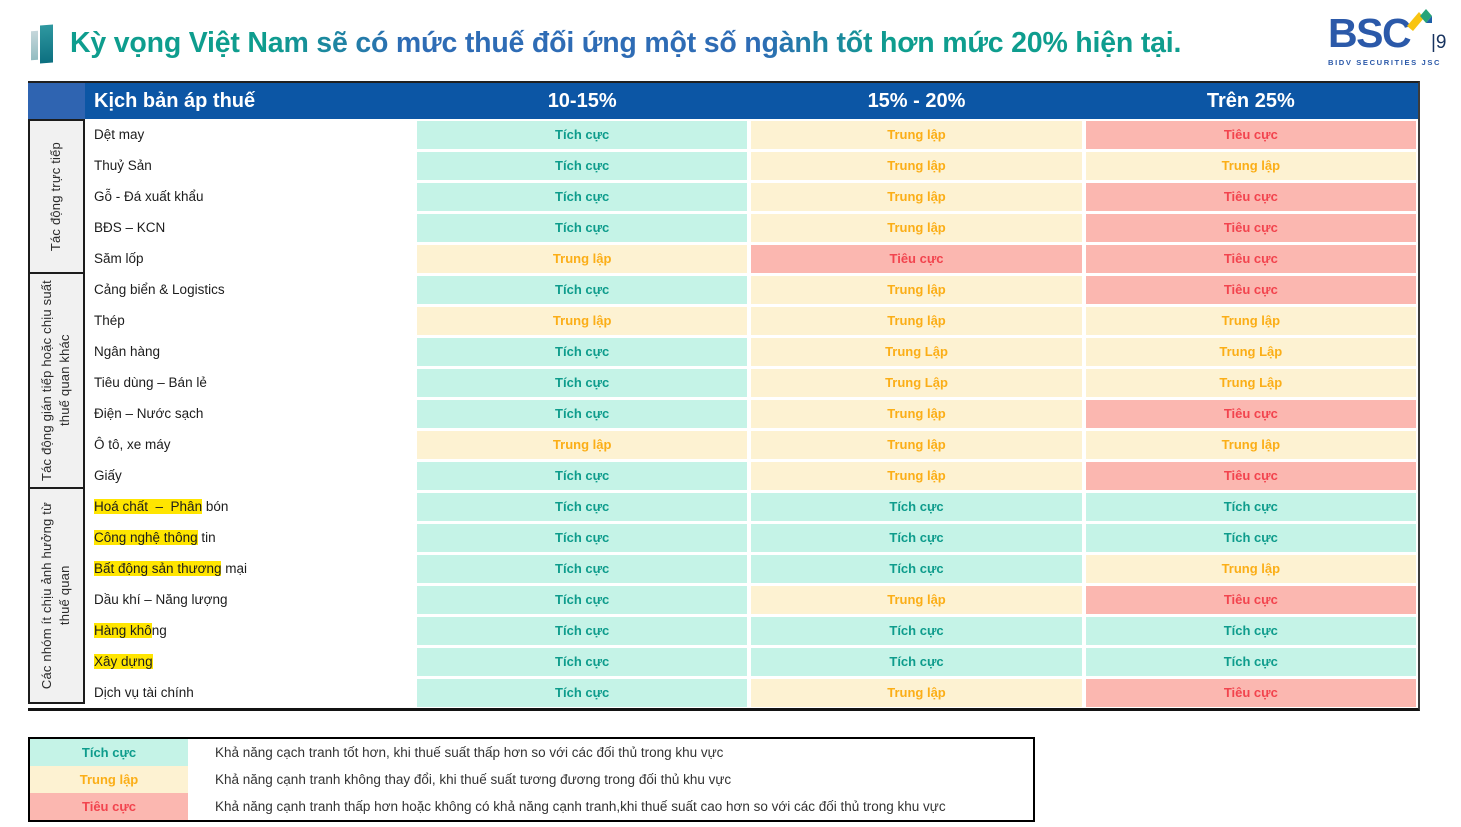 The image size is (1461, 827). What do you see at coordinates (250, 289) in the screenshot?
I see `sector-label: Cảng biển & Logistics` at bounding box center [250, 289].